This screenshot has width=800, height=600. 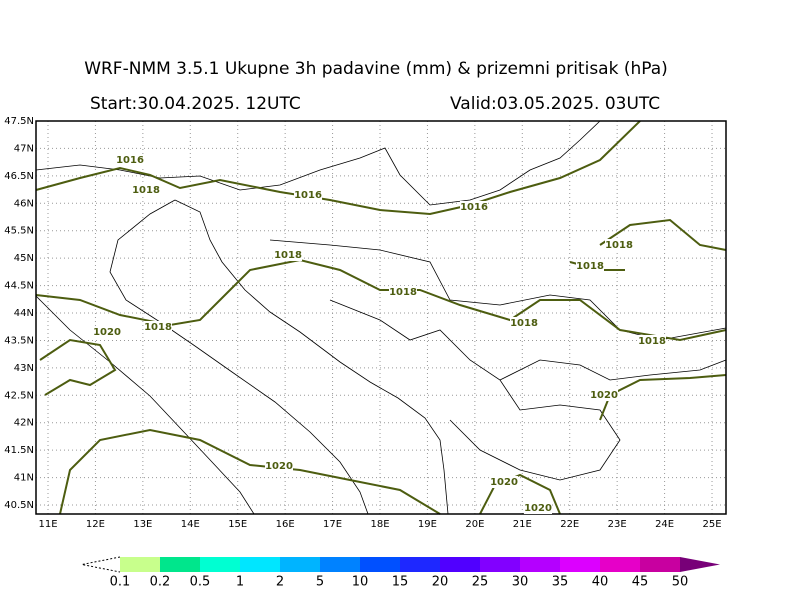 I want to click on legend-label: 0.5, so click(x=200, y=582).